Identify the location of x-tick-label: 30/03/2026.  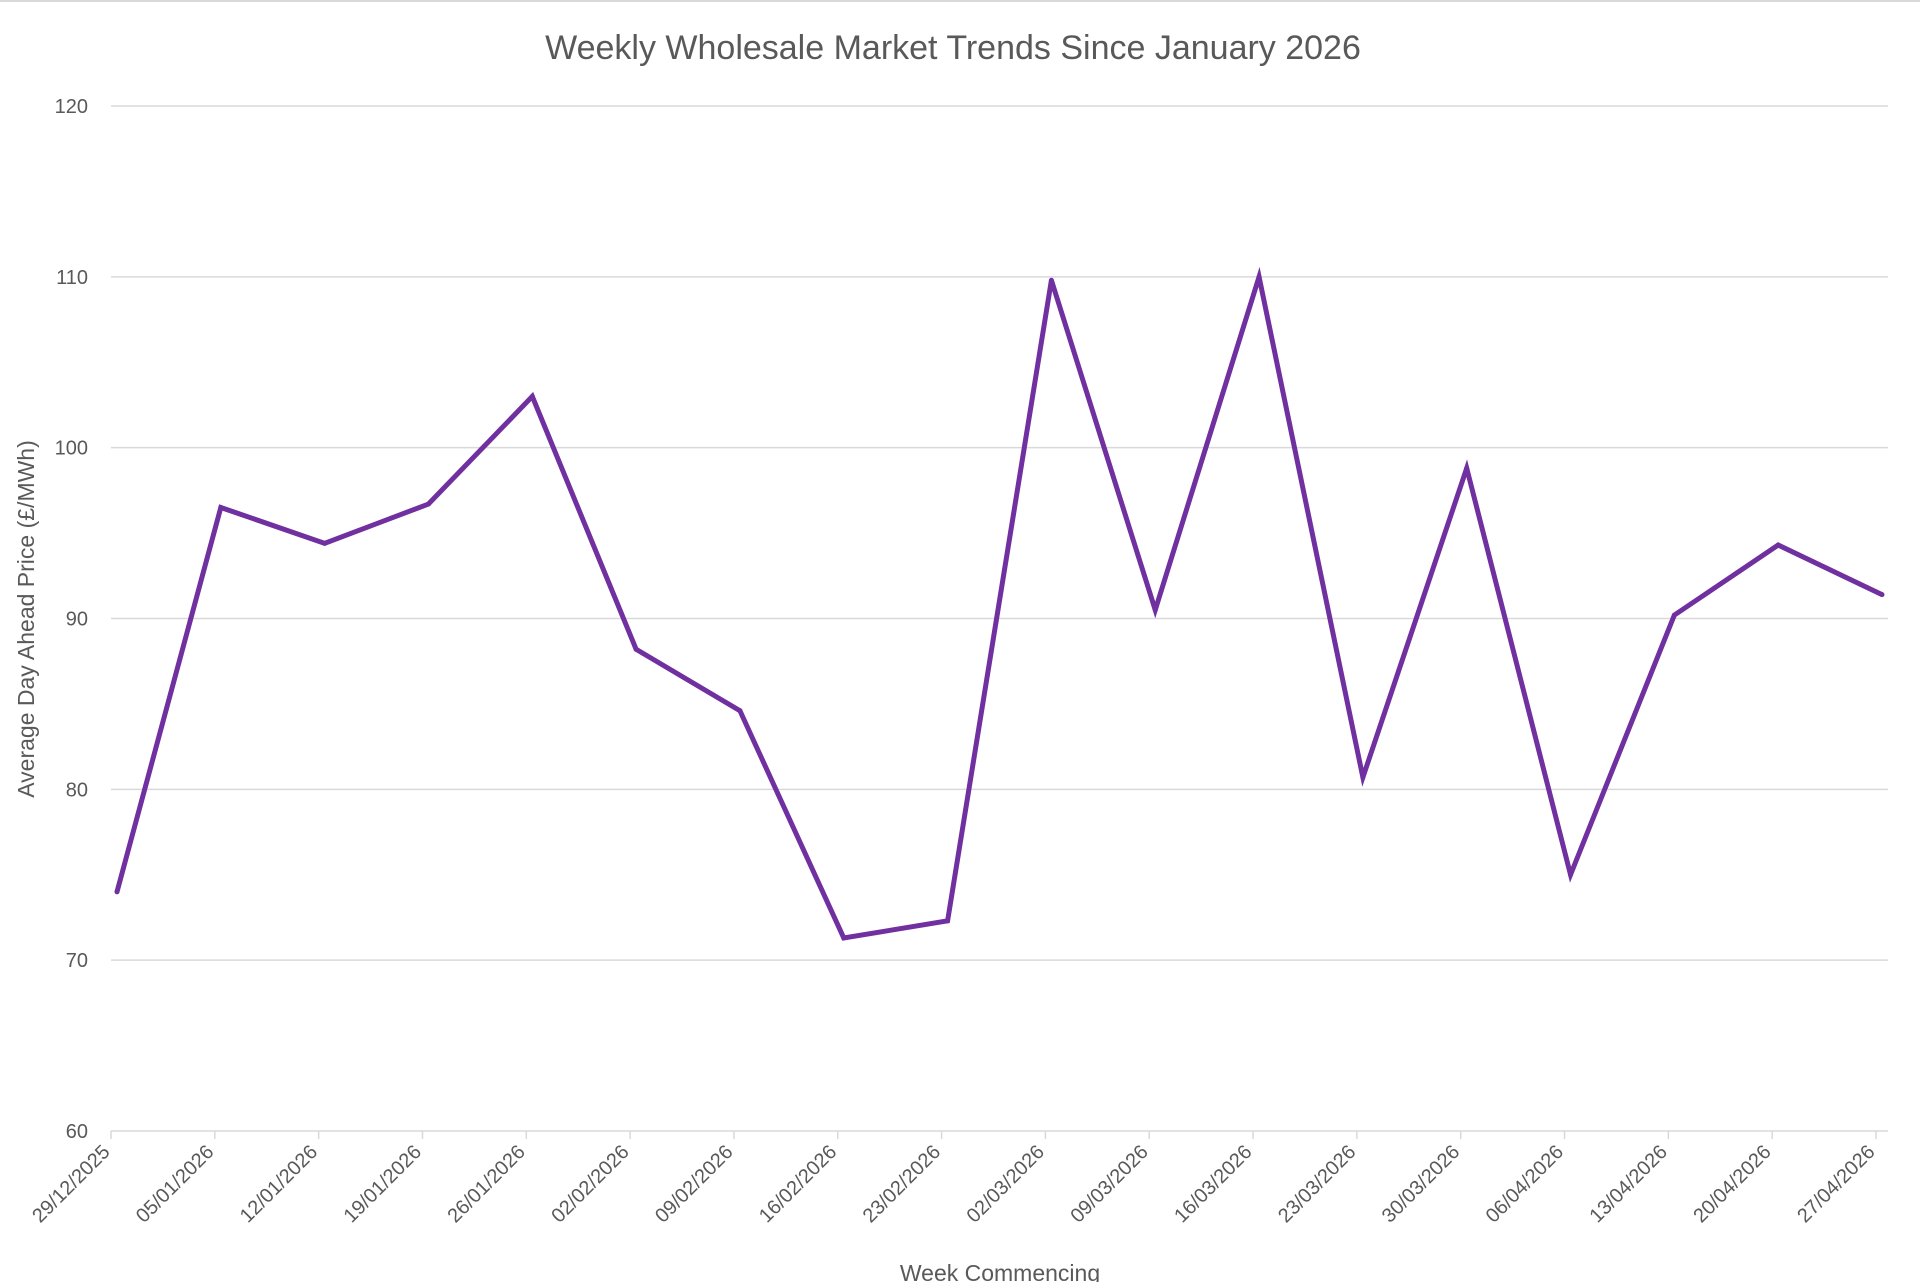
(1421, 1184).